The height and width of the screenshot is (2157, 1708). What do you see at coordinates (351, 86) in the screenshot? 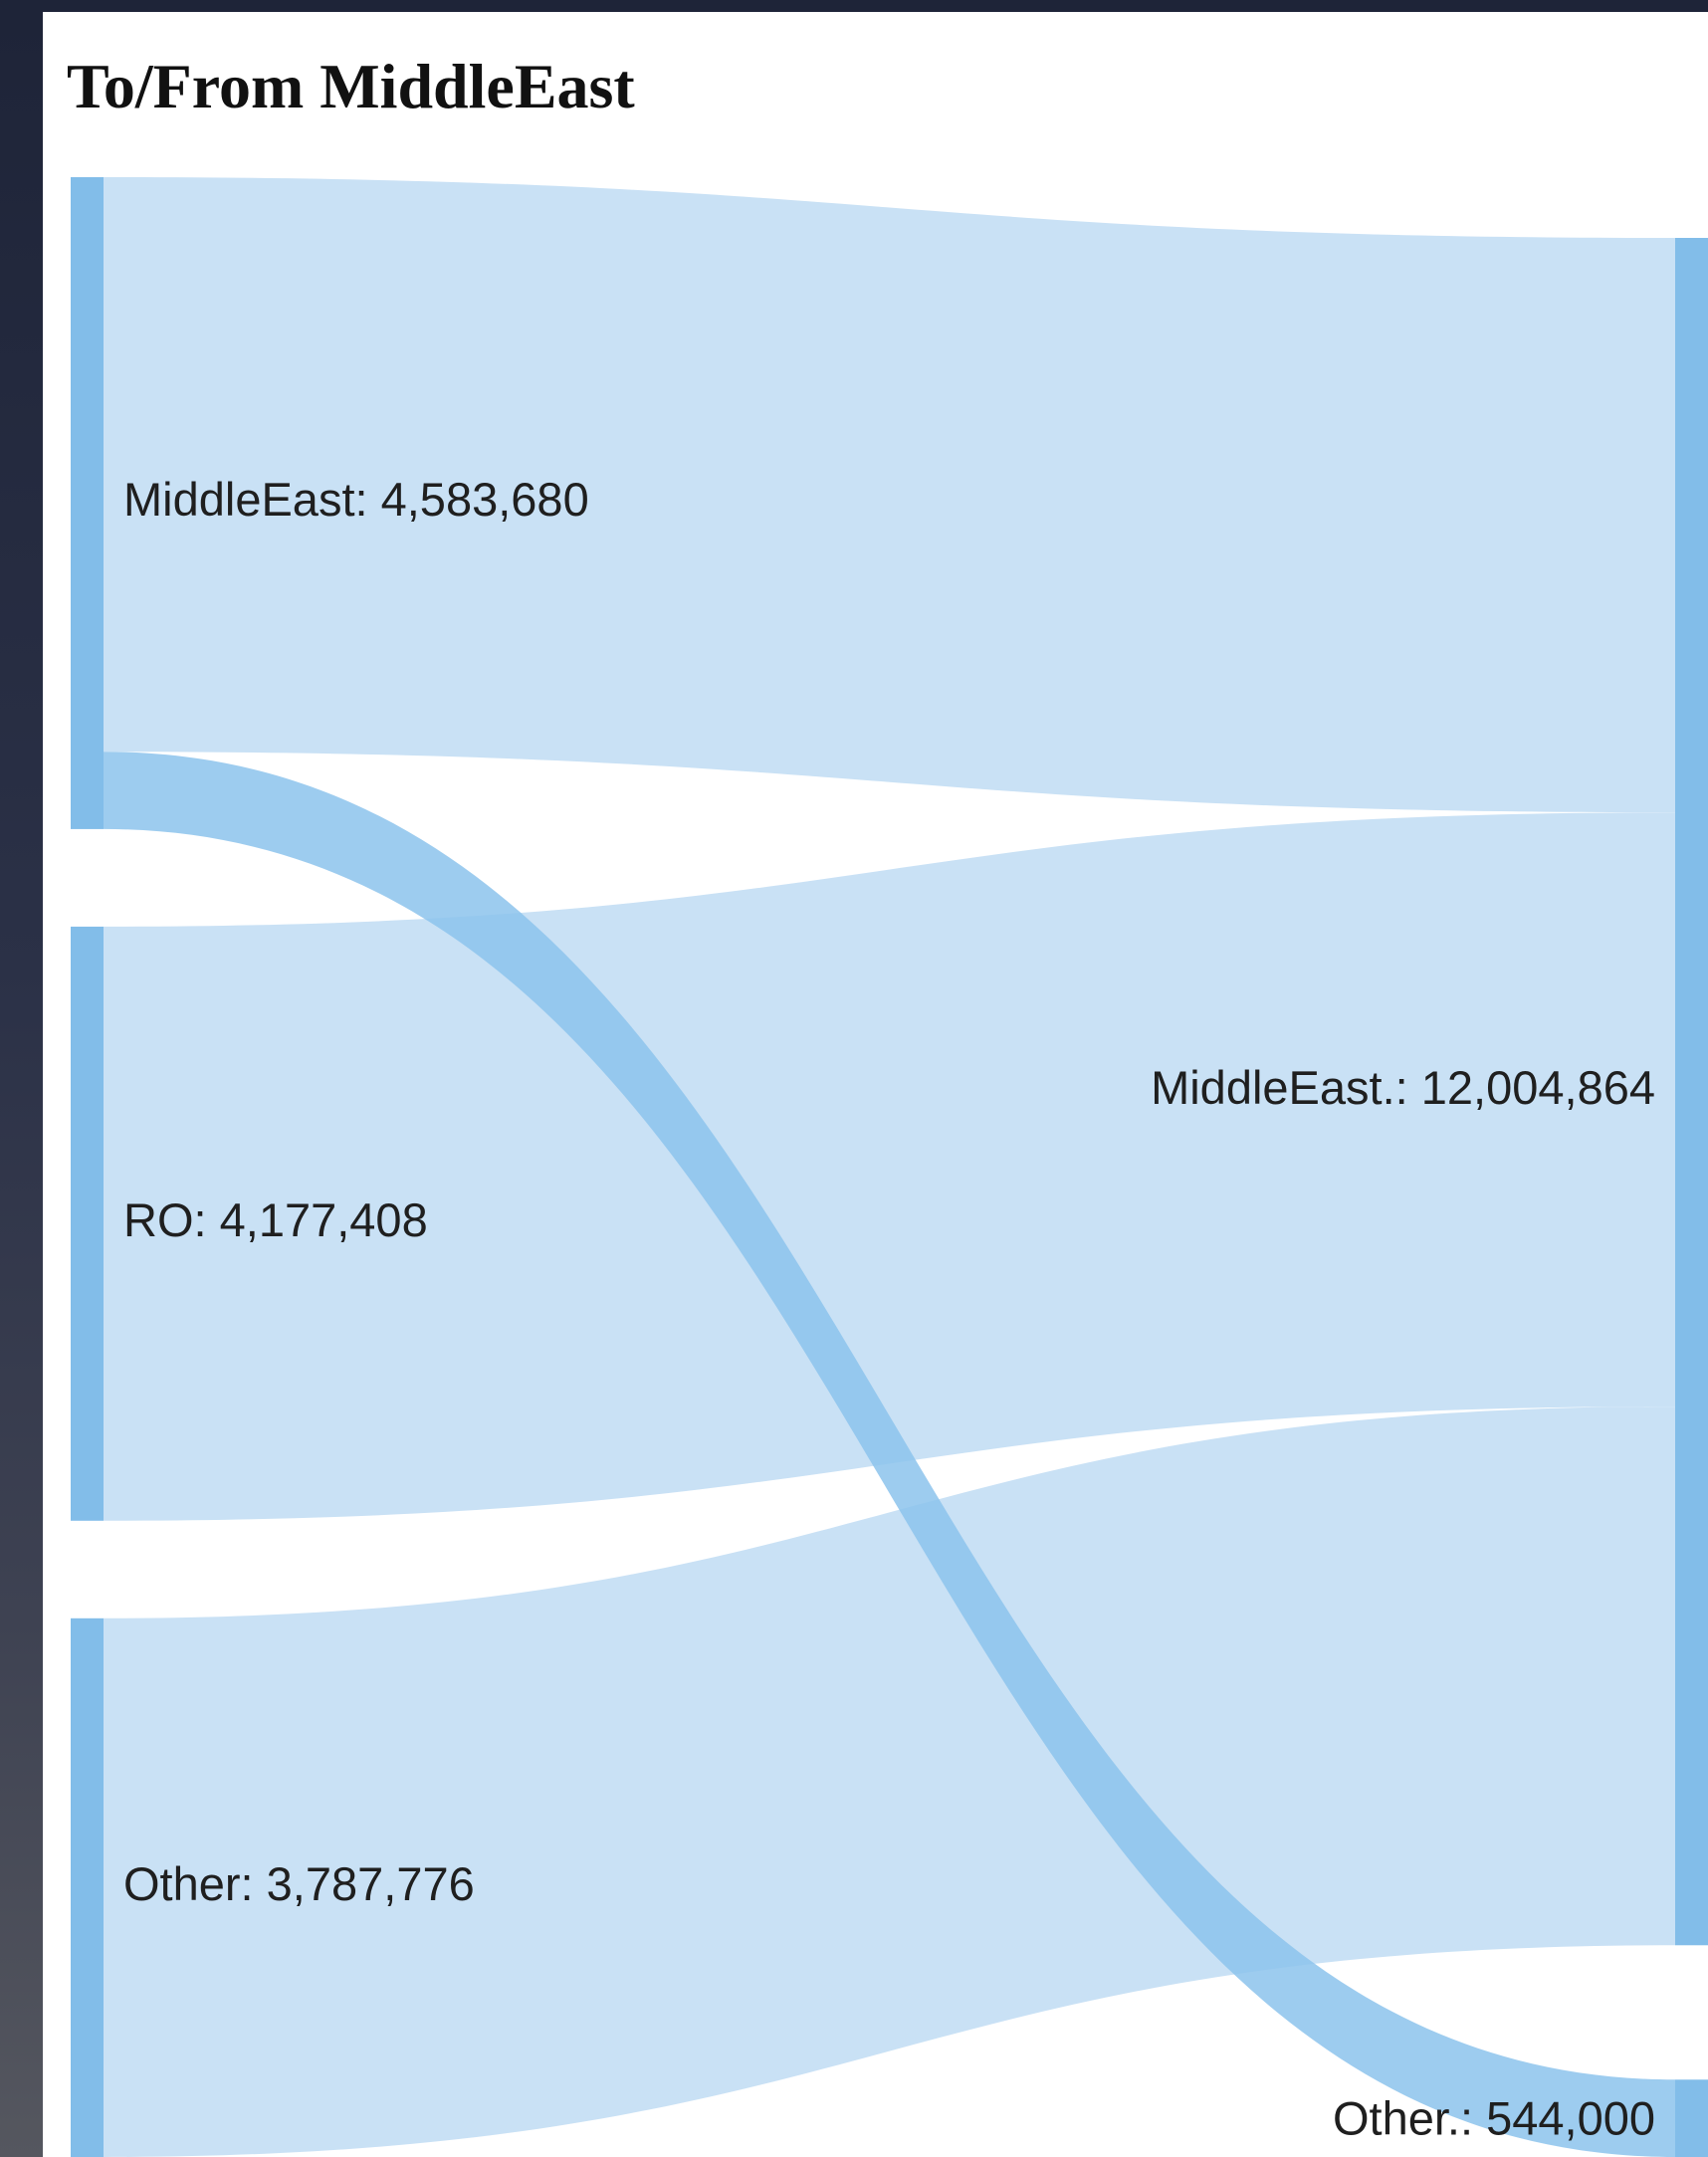
I see `chart-title: To/From MiddleEast` at bounding box center [351, 86].